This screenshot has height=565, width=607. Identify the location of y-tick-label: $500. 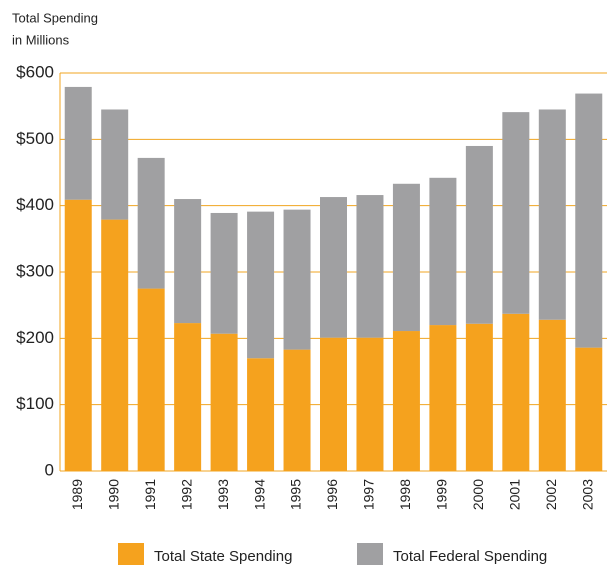
(35, 138).